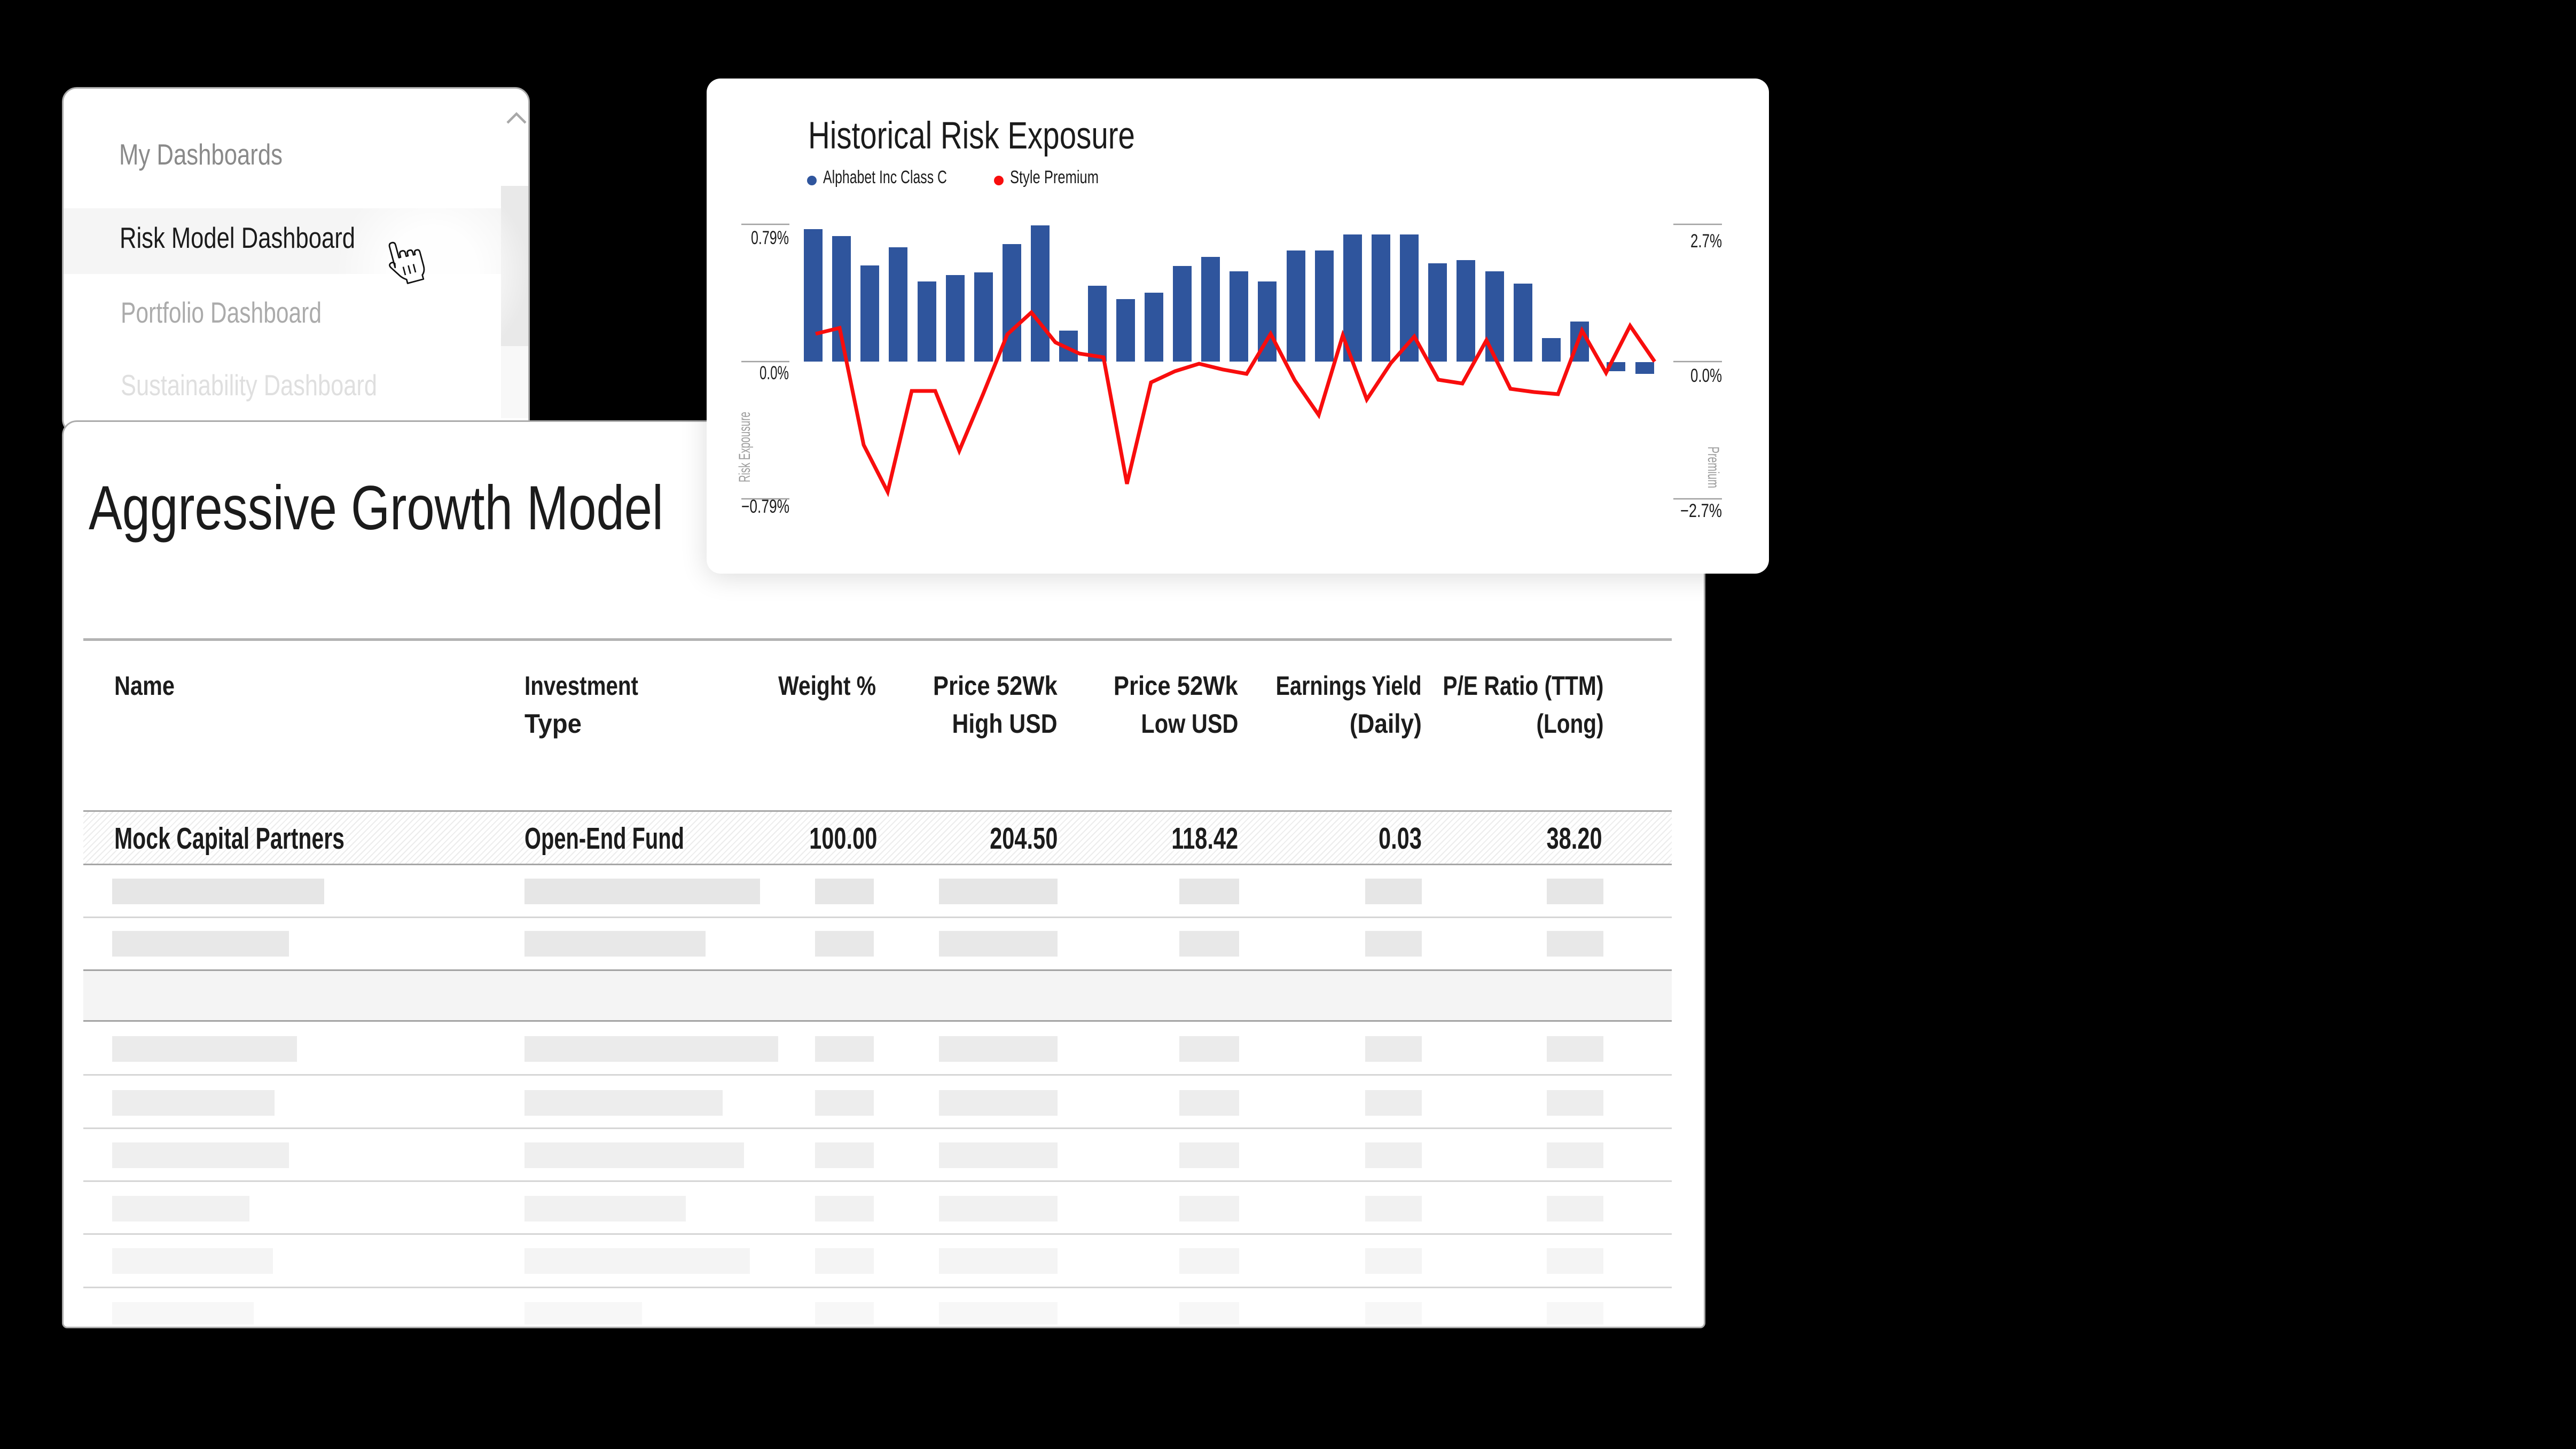 Image resolution: width=2576 pixels, height=1449 pixels. What do you see at coordinates (1713, 467) in the screenshot?
I see `svg-text: Premium` at bounding box center [1713, 467].